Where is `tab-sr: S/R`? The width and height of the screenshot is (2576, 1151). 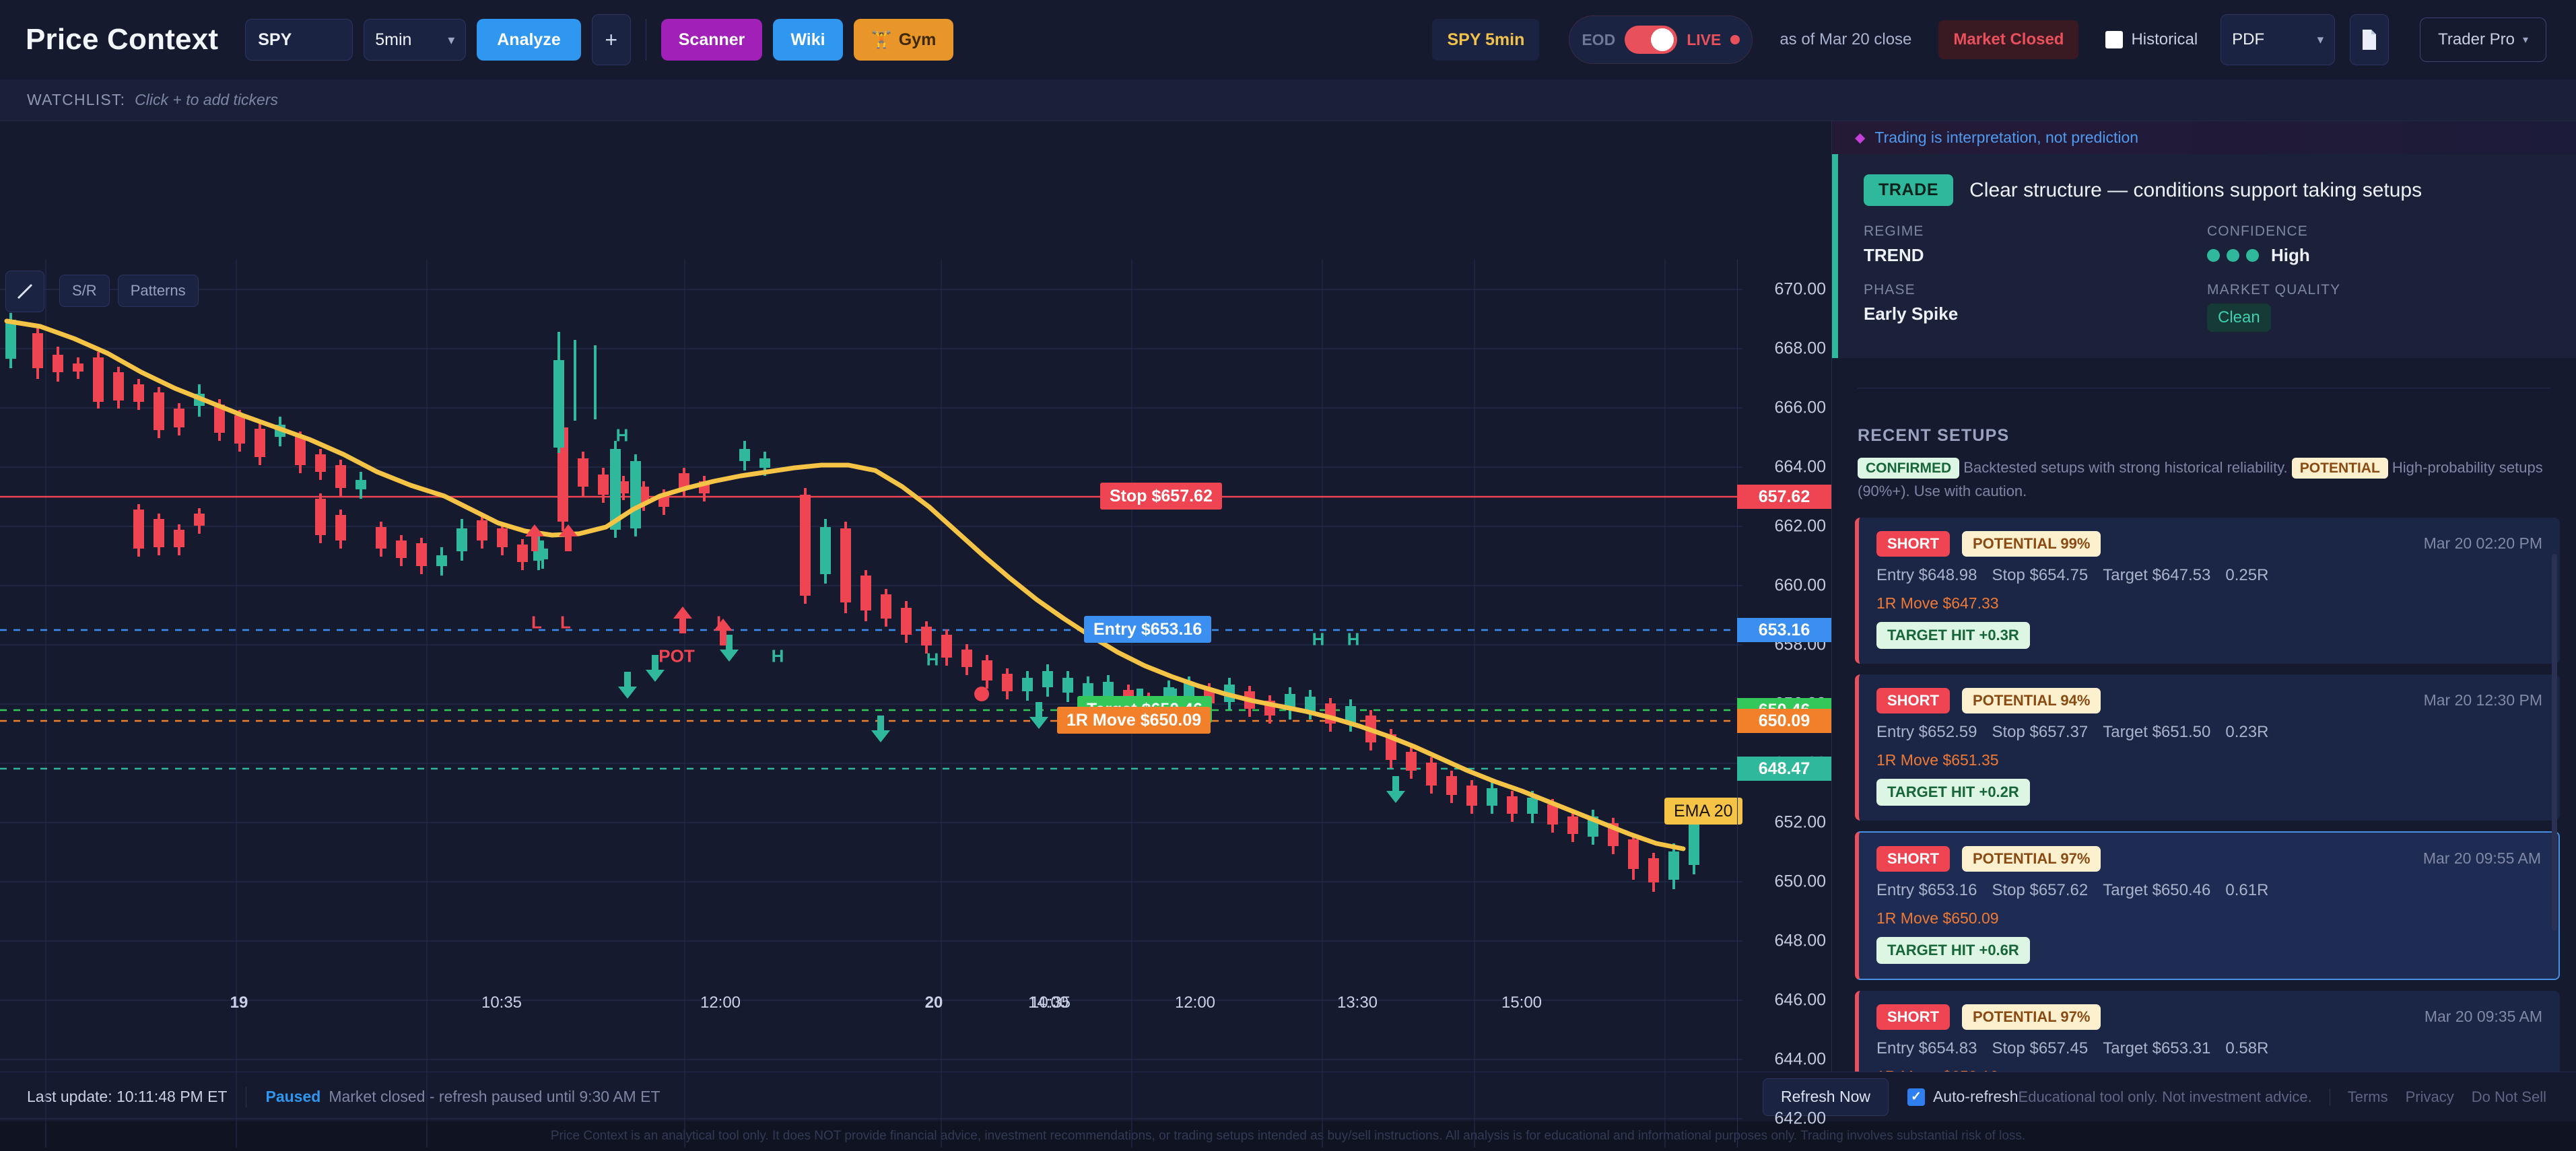 tab-sr: S/R is located at coordinates (84, 291).